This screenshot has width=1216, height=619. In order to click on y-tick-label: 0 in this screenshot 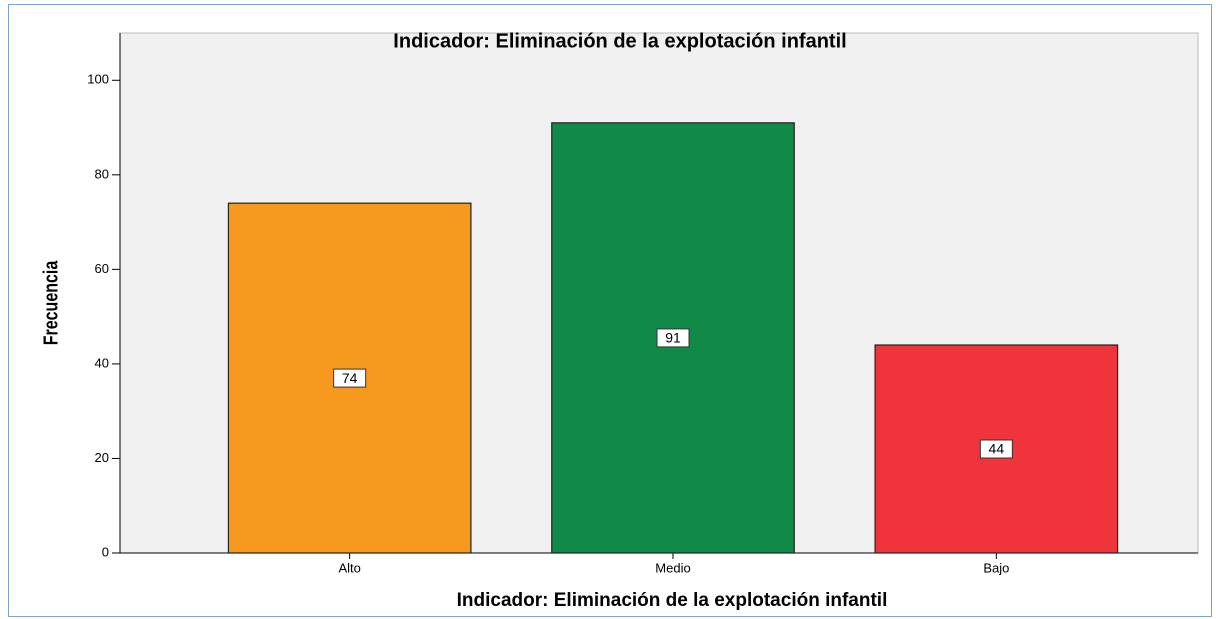, I will do `click(105, 551)`.